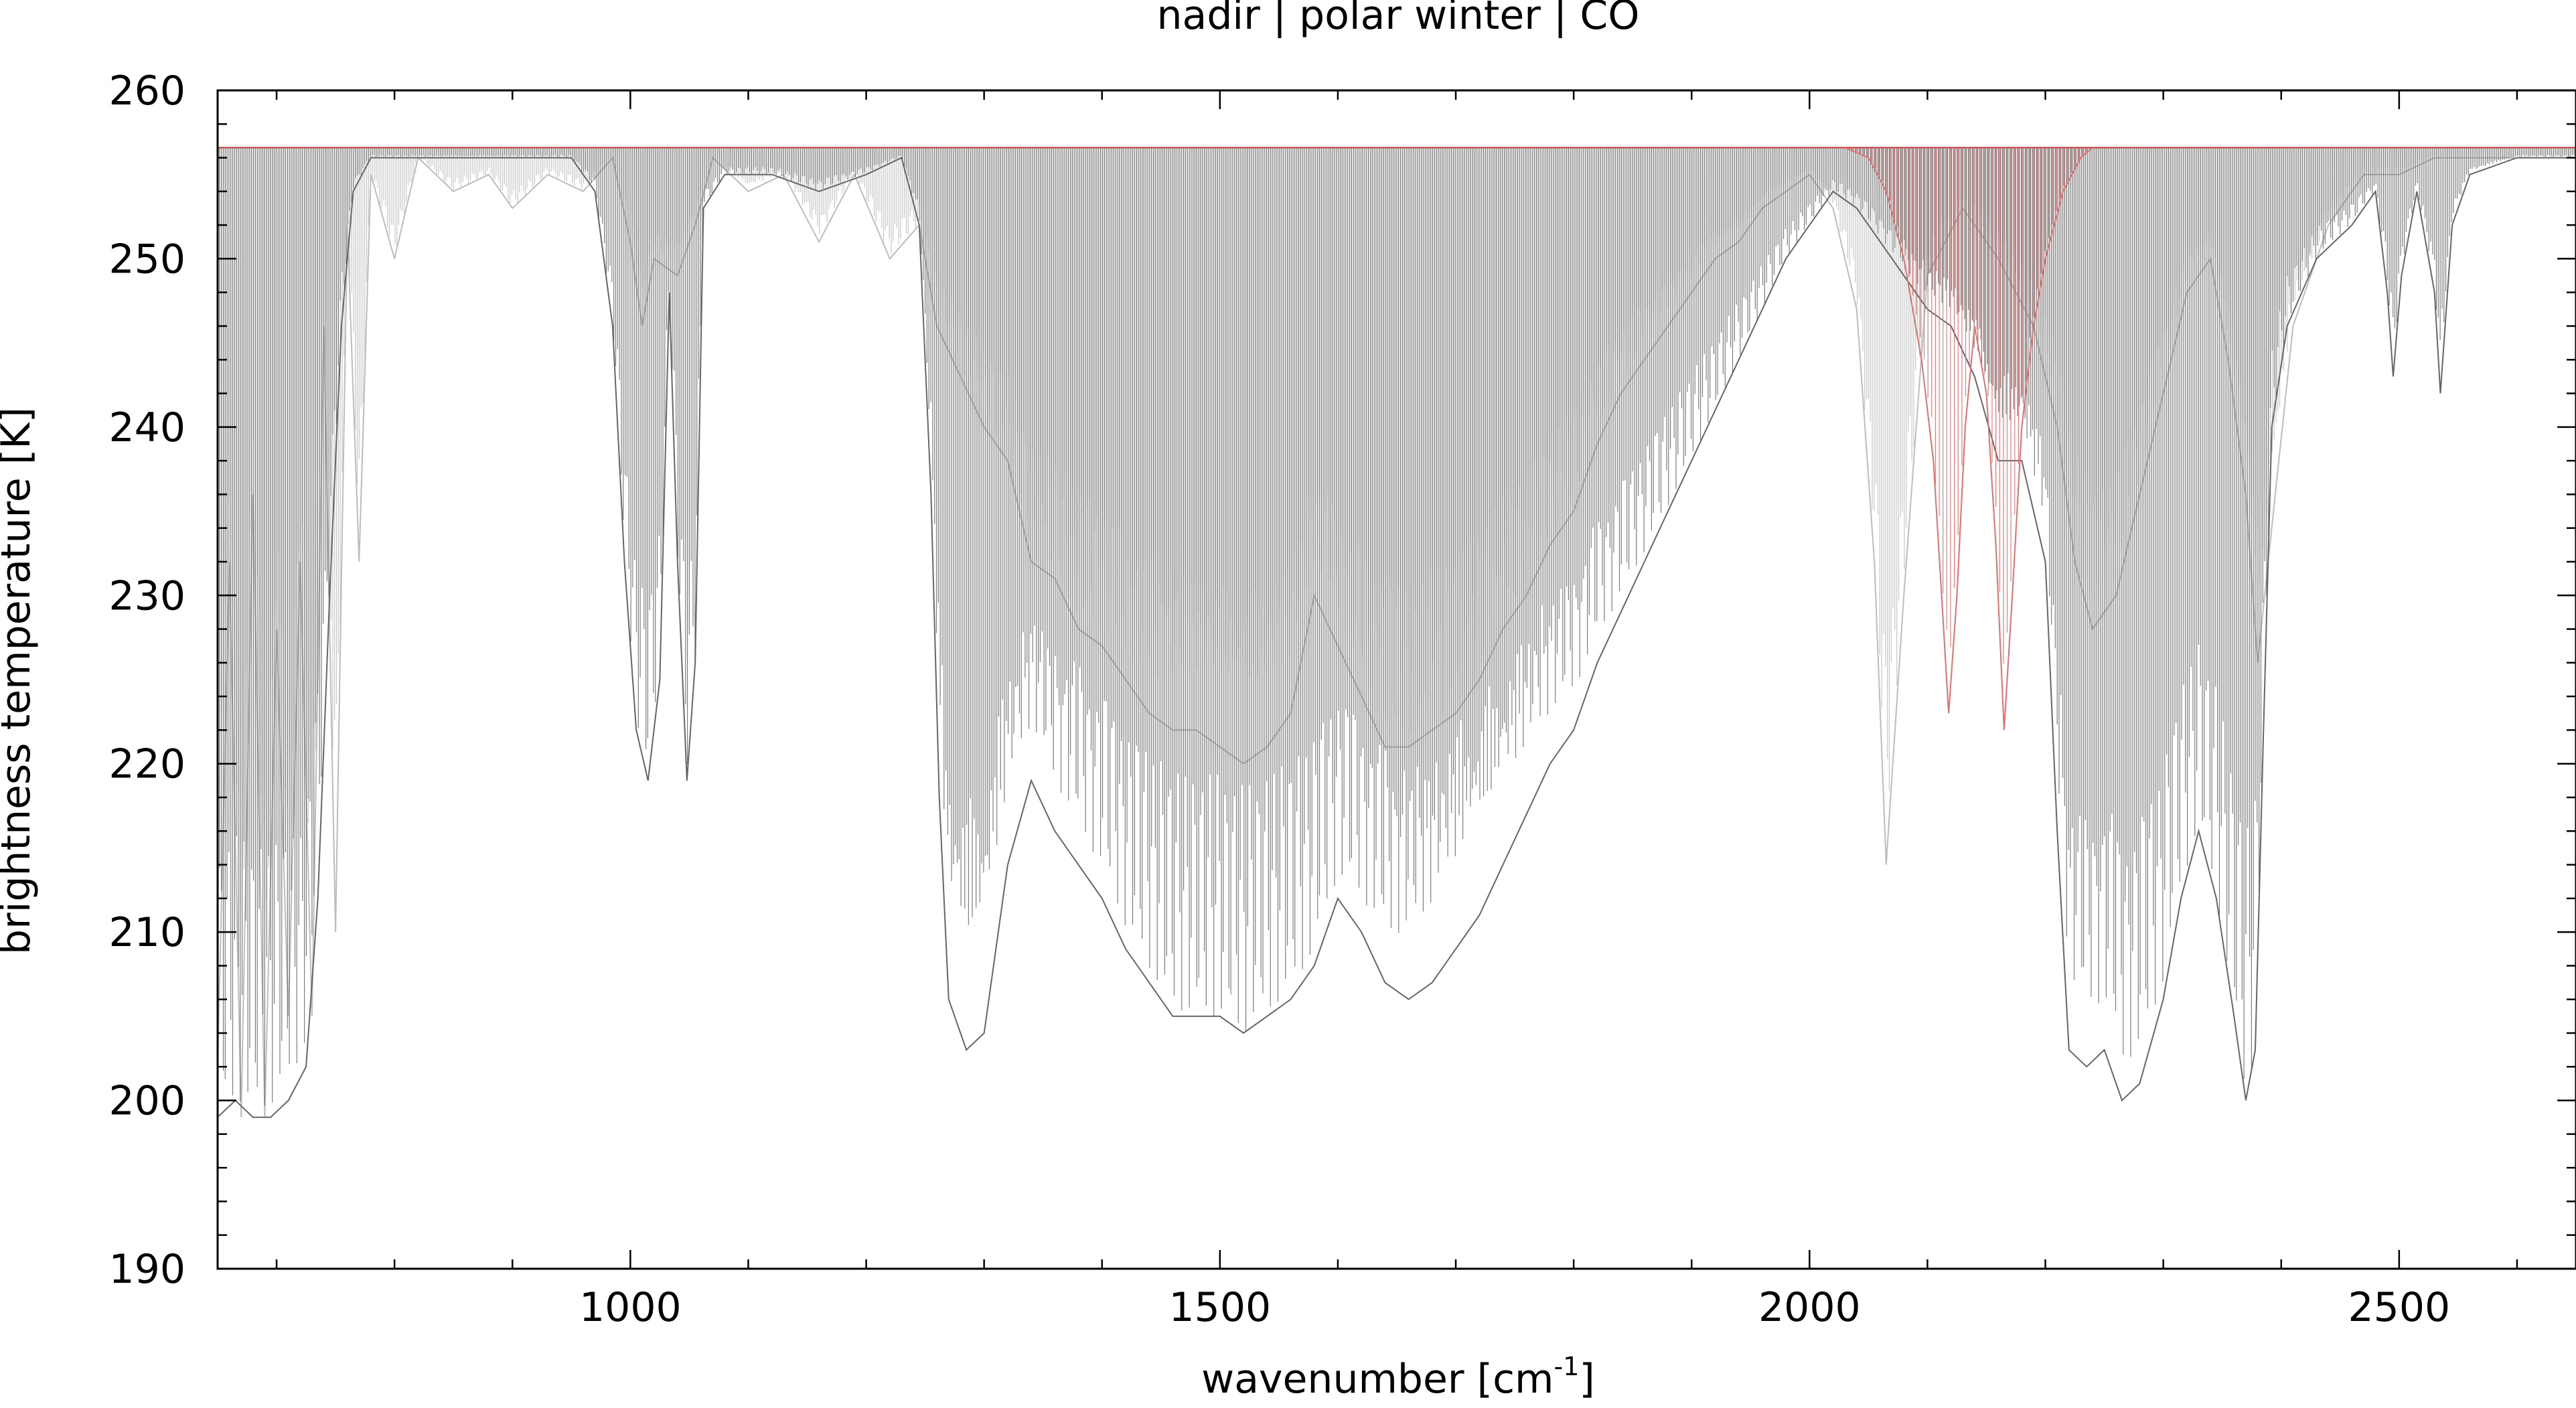 This screenshot has height=1408, width=2576. I want to click on x-axis-label-main: wavenumber [cm, so click(1377, 1379).